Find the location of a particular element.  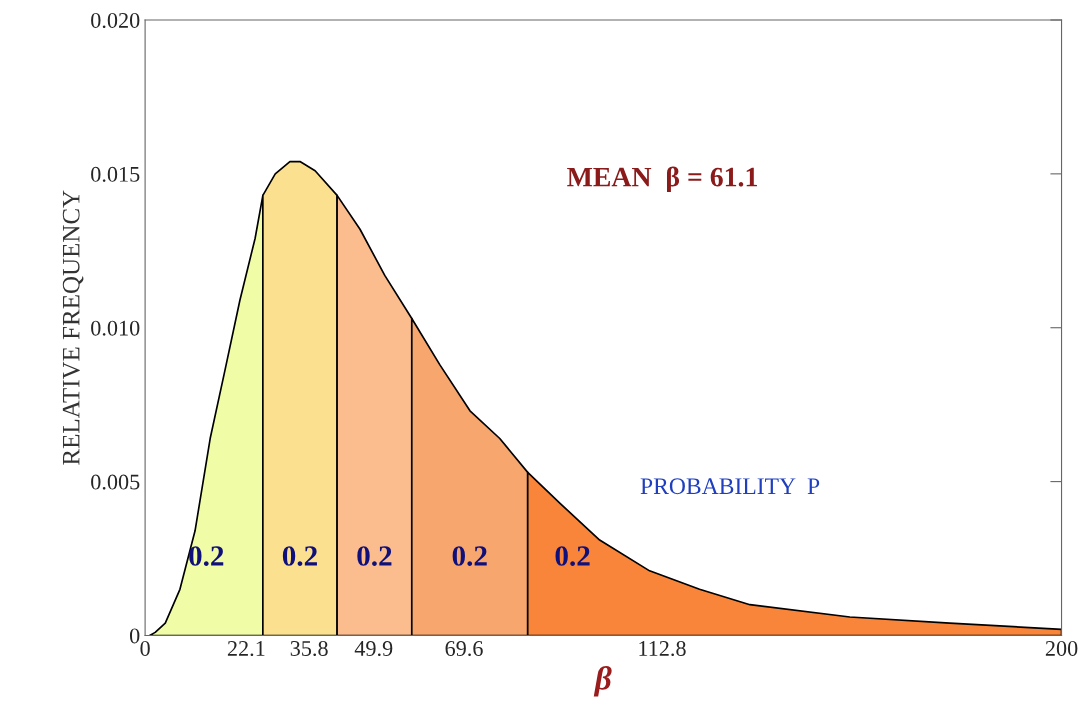

annotation: MEAN β = 61.1 is located at coordinates (662, 179).